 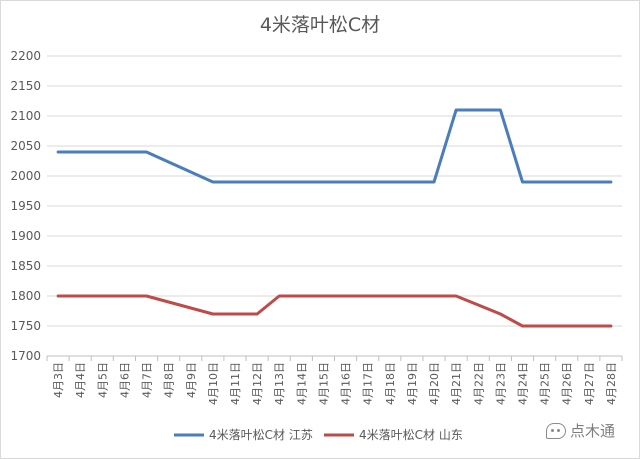 I want to click on x-tick-label: 4月28日, so click(x=611, y=383).